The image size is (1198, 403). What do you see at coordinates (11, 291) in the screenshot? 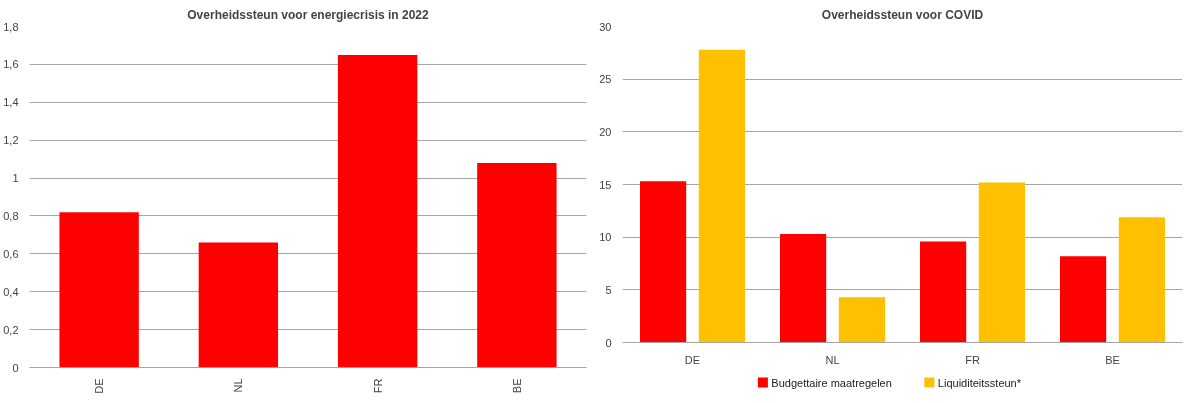
I see `y-tick-label: 0,4` at bounding box center [11, 291].